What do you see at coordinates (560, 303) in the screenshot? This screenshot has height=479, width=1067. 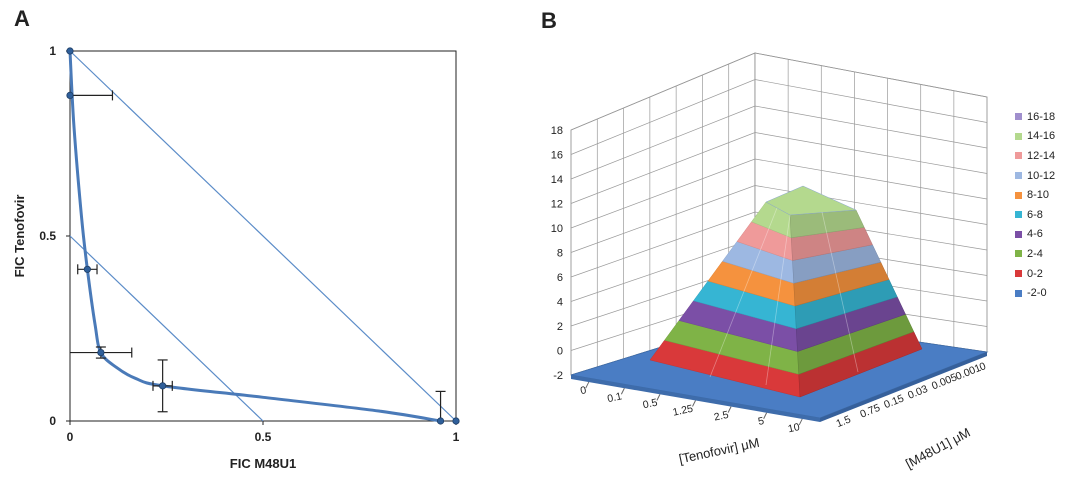 I see `z-tick-label: 4` at bounding box center [560, 303].